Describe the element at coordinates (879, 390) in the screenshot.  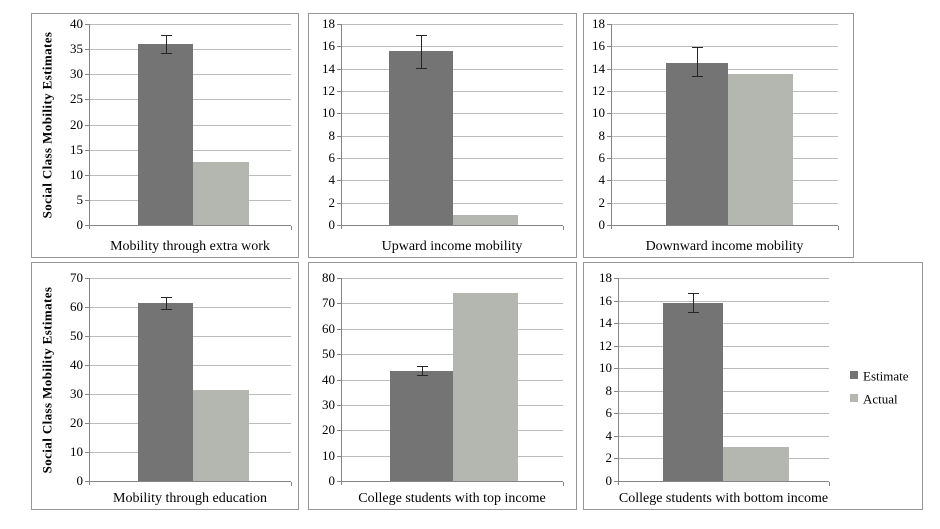
I see `chart-legend: Estimate Actual` at that location.